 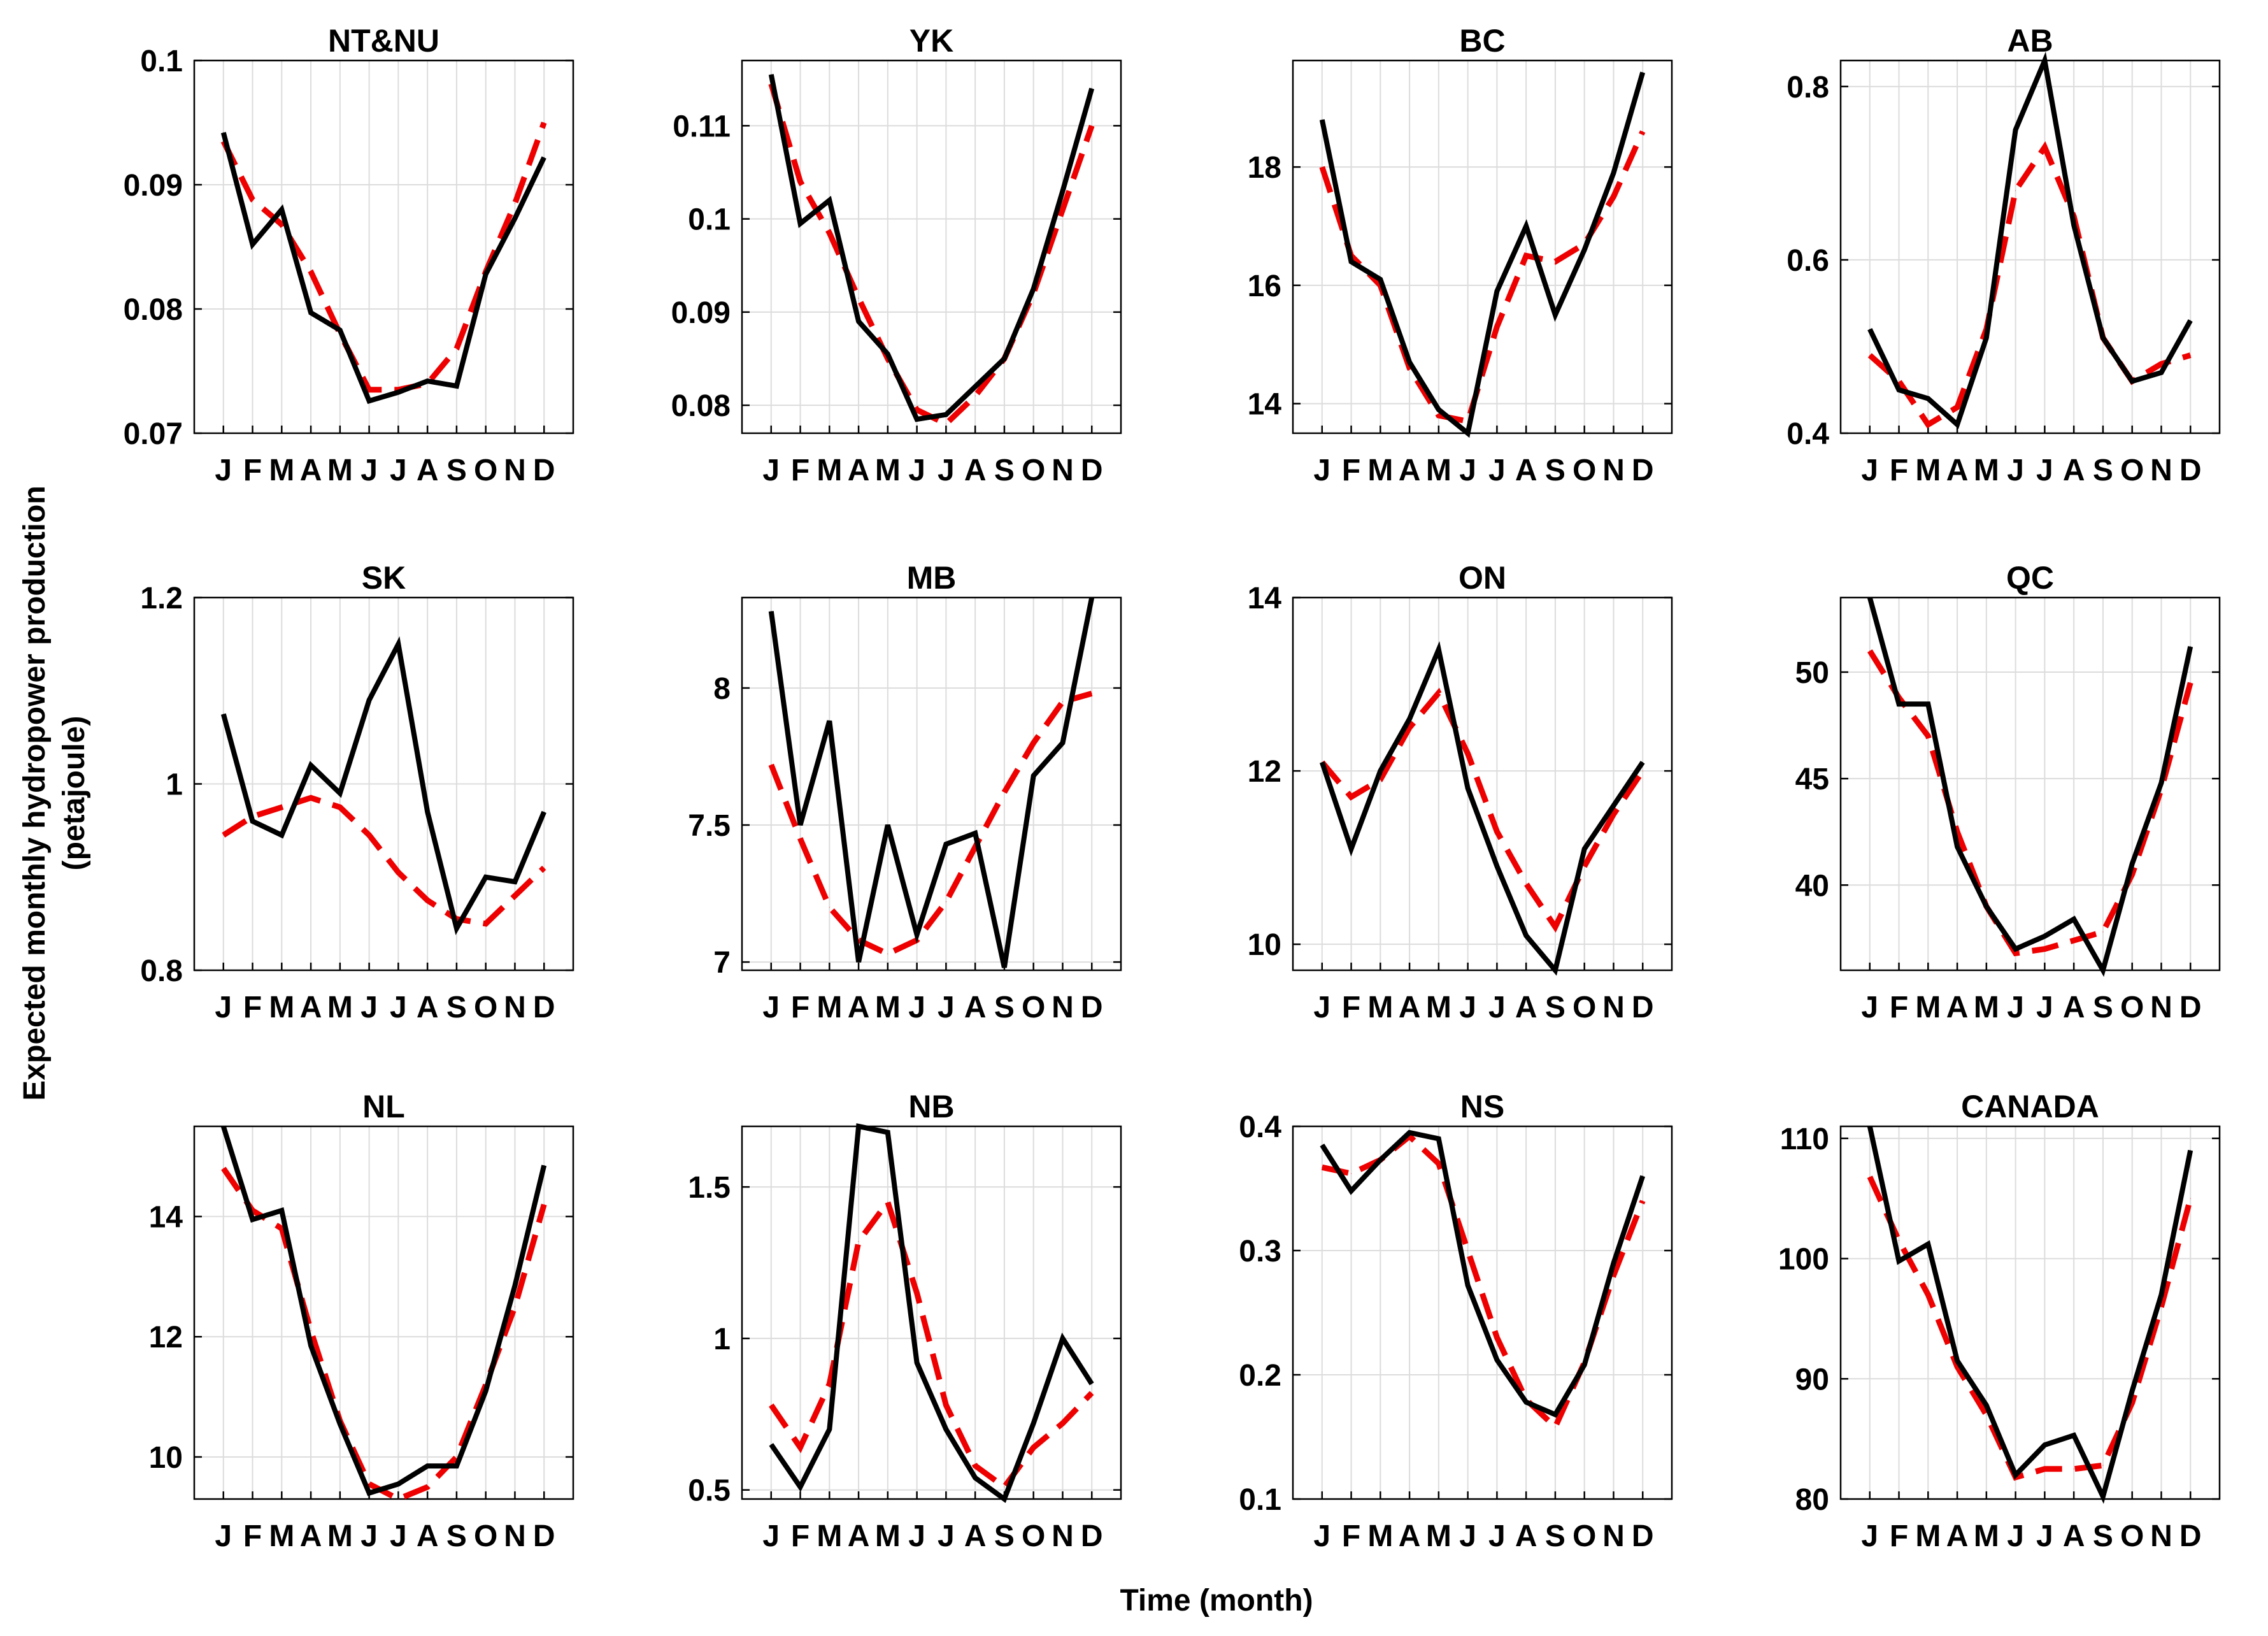 I want to click on y-tick-label: 80, so click(x=1812, y=1500).